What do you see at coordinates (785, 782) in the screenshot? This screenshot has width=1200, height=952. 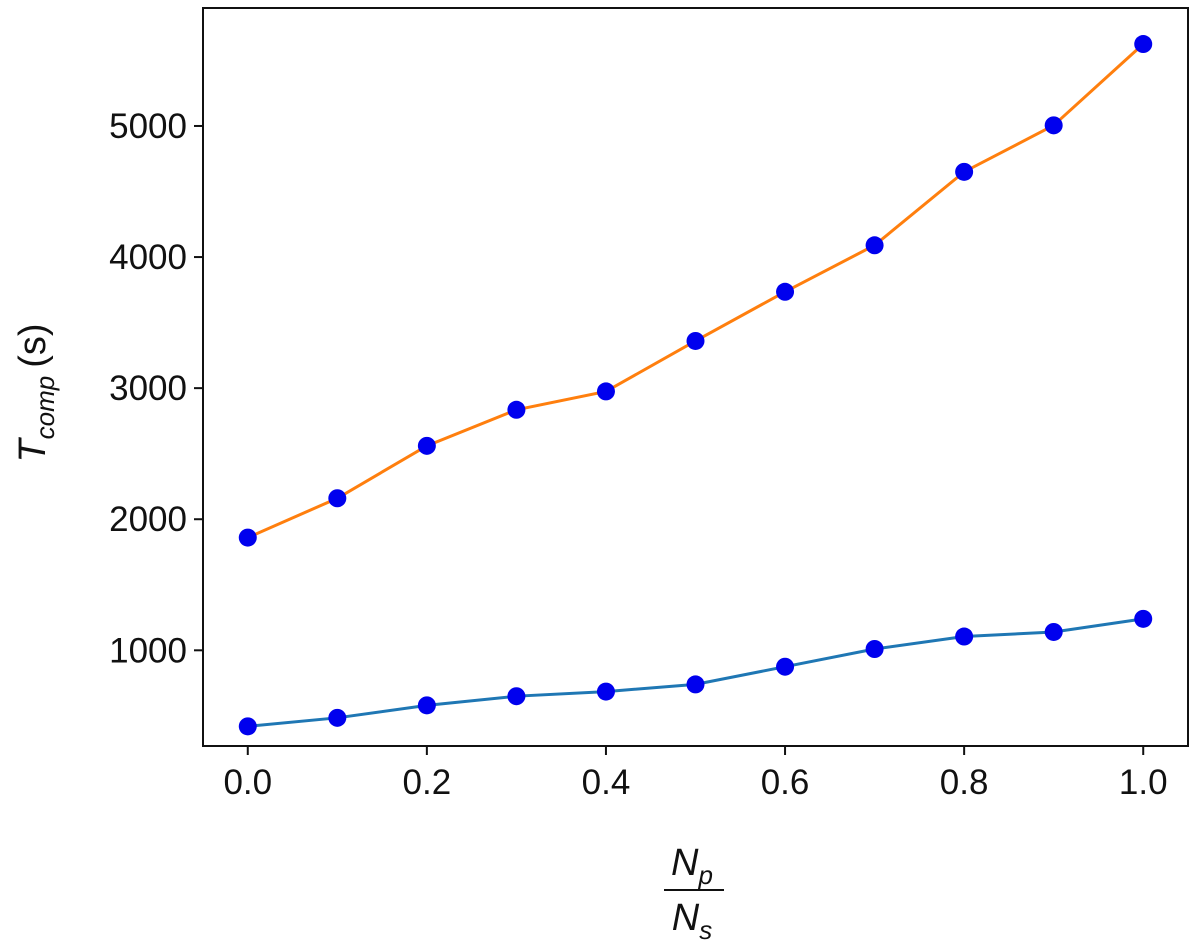 I see `x-tick-label: 0.6` at bounding box center [785, 782].